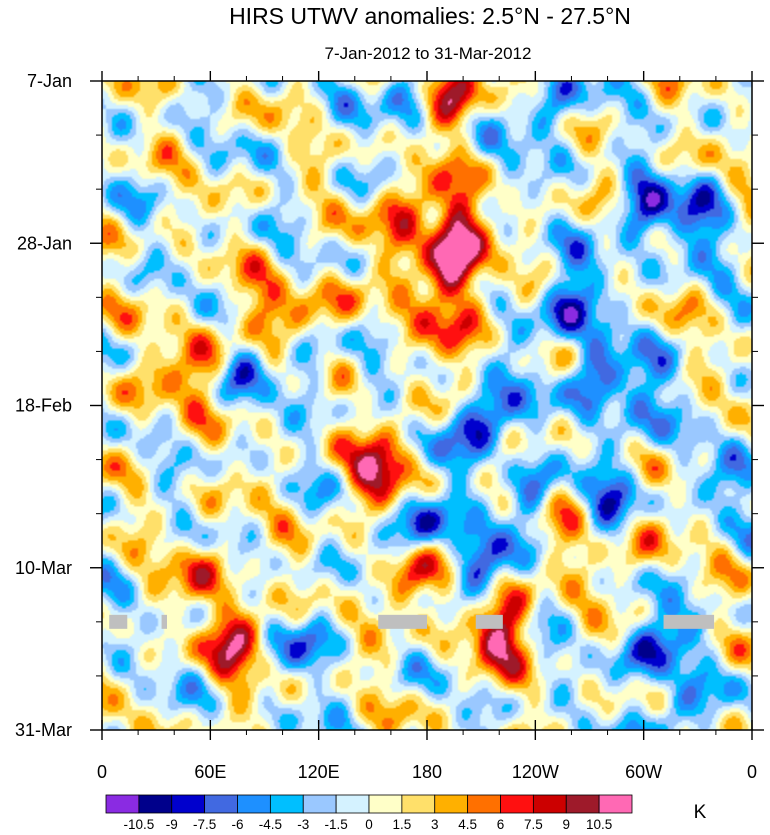 This screenshot has height=835, width=770. I want to click on chart-subtitle: 7-Jan-2012 to 31-Mar-2012, so click(428, 53).